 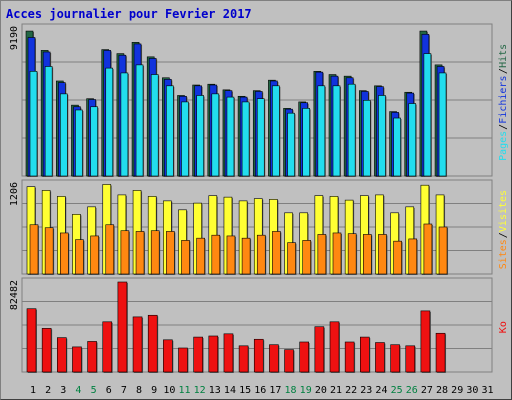 What do you see at coordinates (33, 390) in the screenshot?
I see `x-tick-label: 1` at bounding box center [33, 390].